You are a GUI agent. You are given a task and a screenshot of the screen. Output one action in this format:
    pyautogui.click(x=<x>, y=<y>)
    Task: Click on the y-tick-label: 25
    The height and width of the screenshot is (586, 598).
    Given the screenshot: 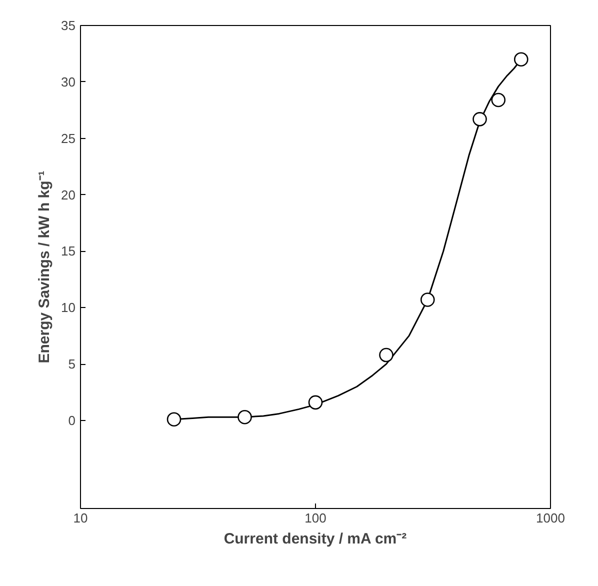 What is the action you would take?
    pyautogui.click(x=68, y=138)
    